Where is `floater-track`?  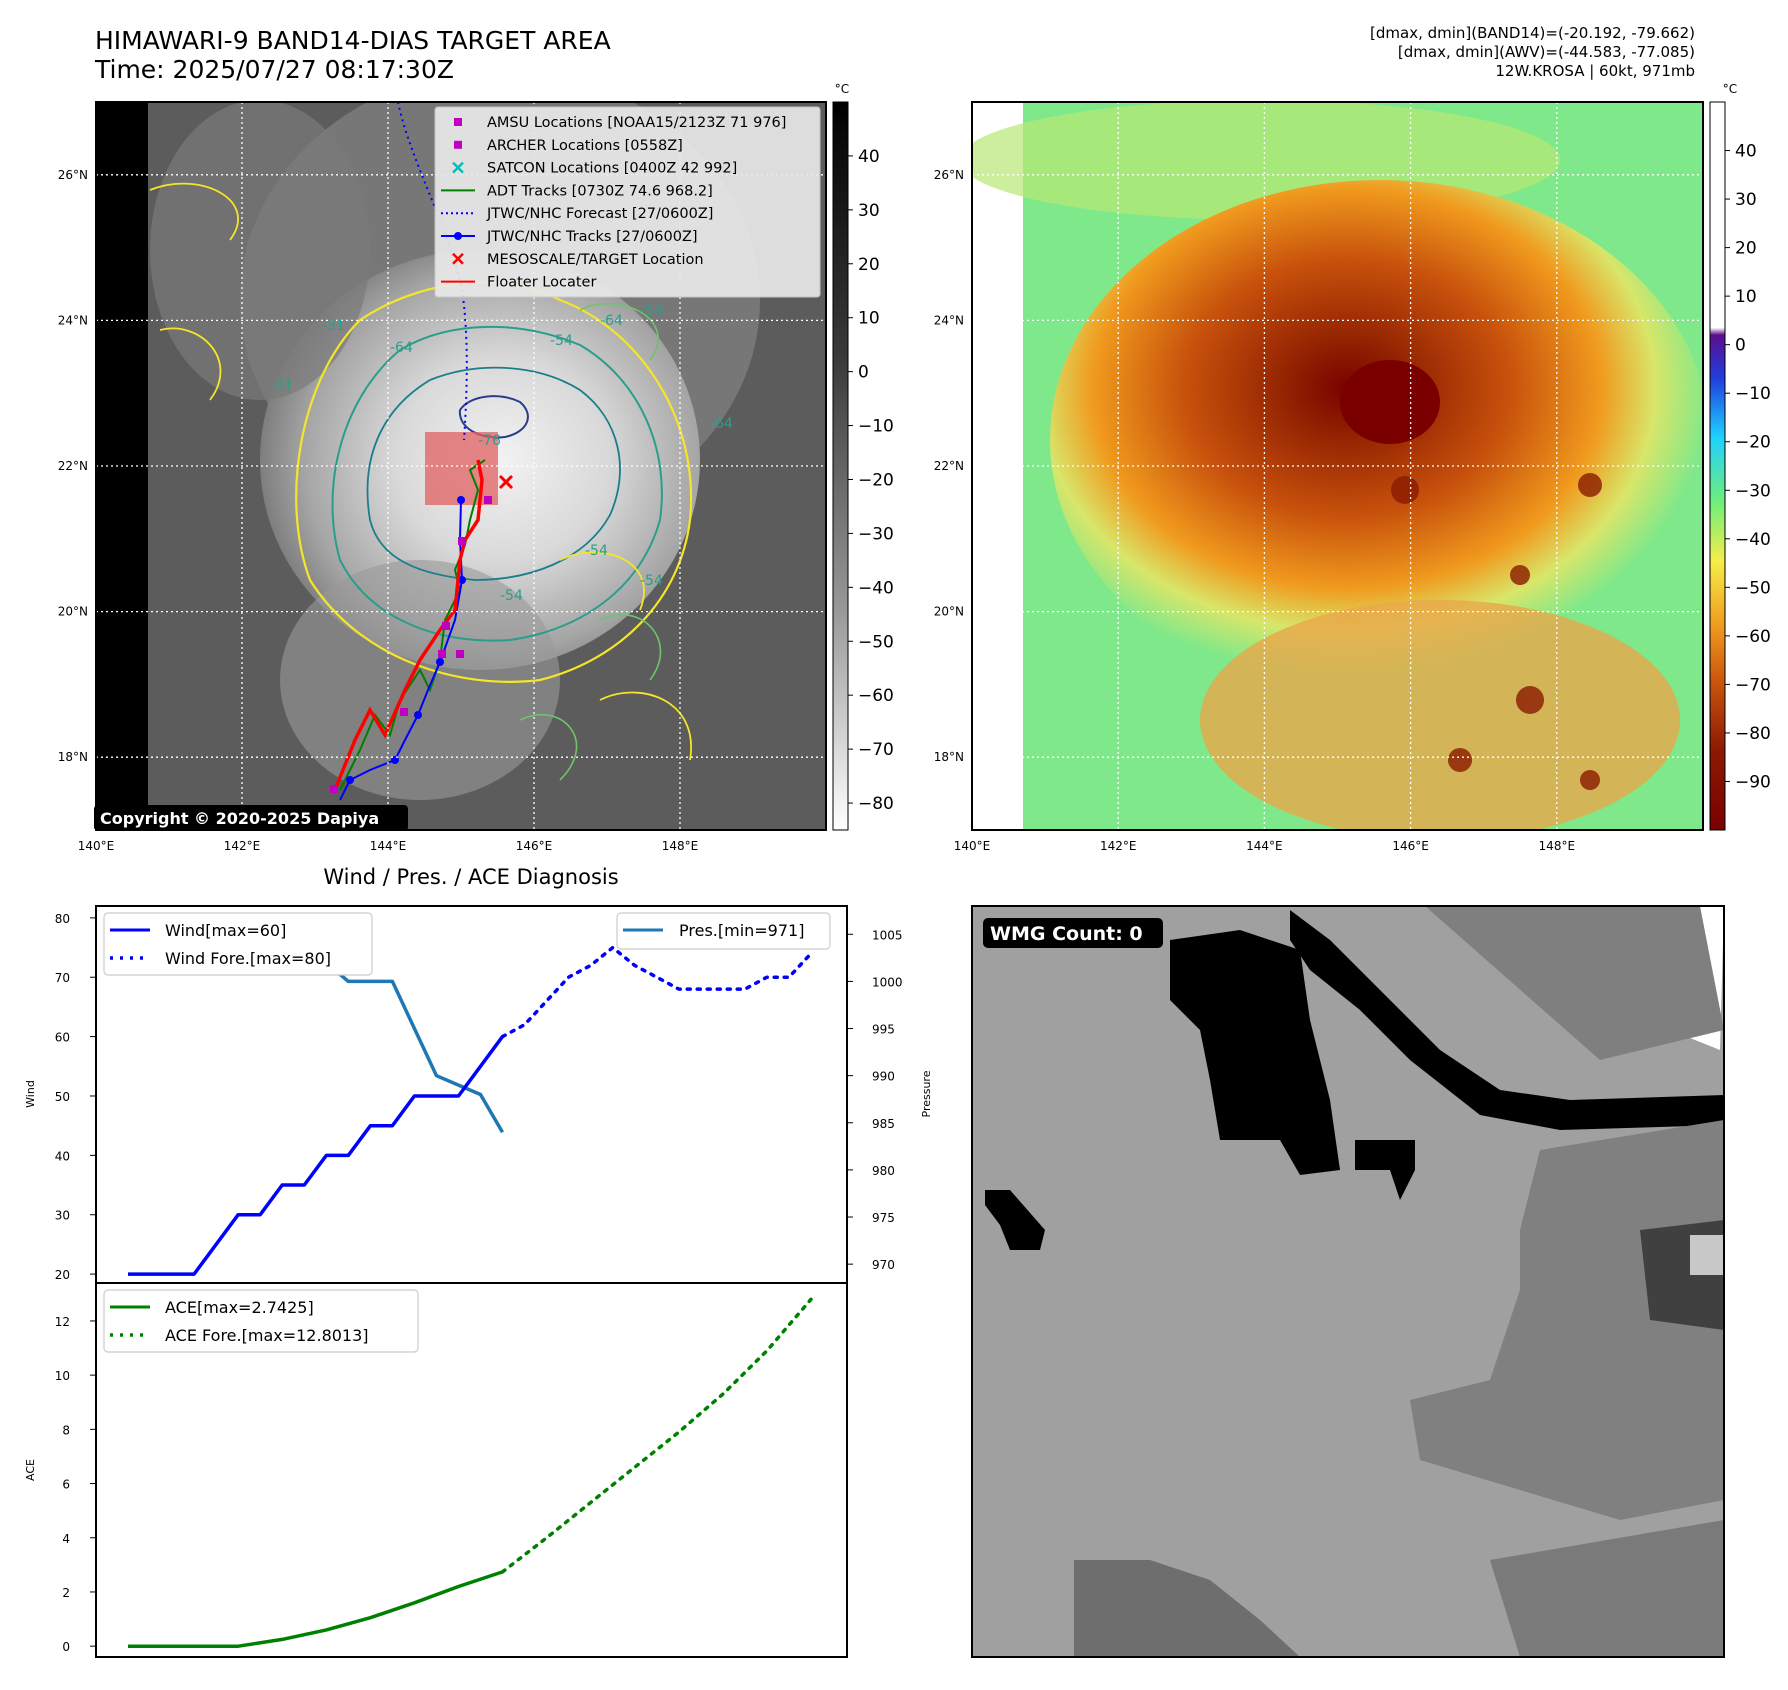
floater-track is located at coordinates (408, 625).